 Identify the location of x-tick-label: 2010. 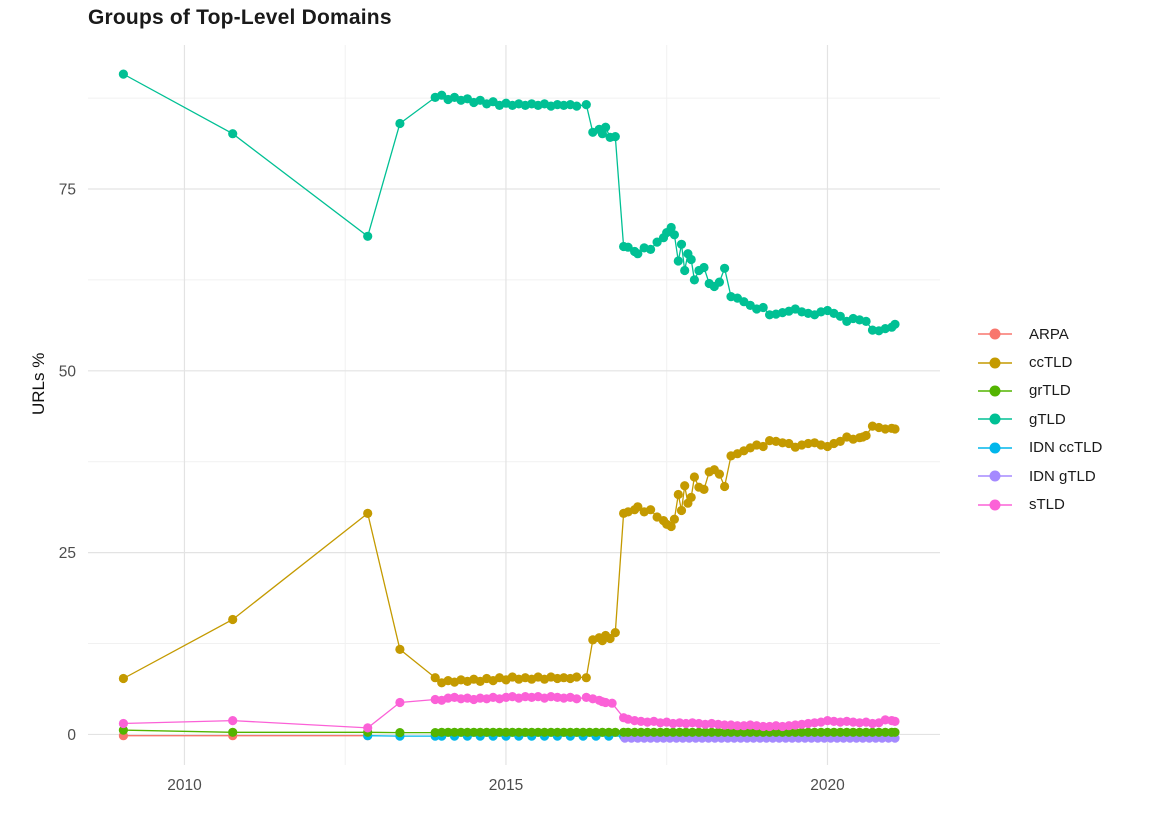
(184, 785).